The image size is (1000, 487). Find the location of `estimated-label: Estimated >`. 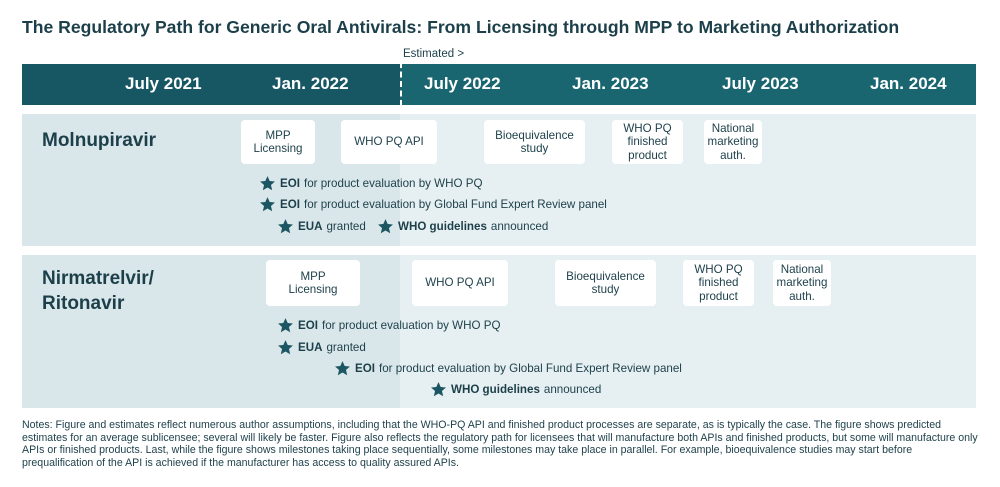

estimated-label: Estimated > is located at coordinates (434, 54).